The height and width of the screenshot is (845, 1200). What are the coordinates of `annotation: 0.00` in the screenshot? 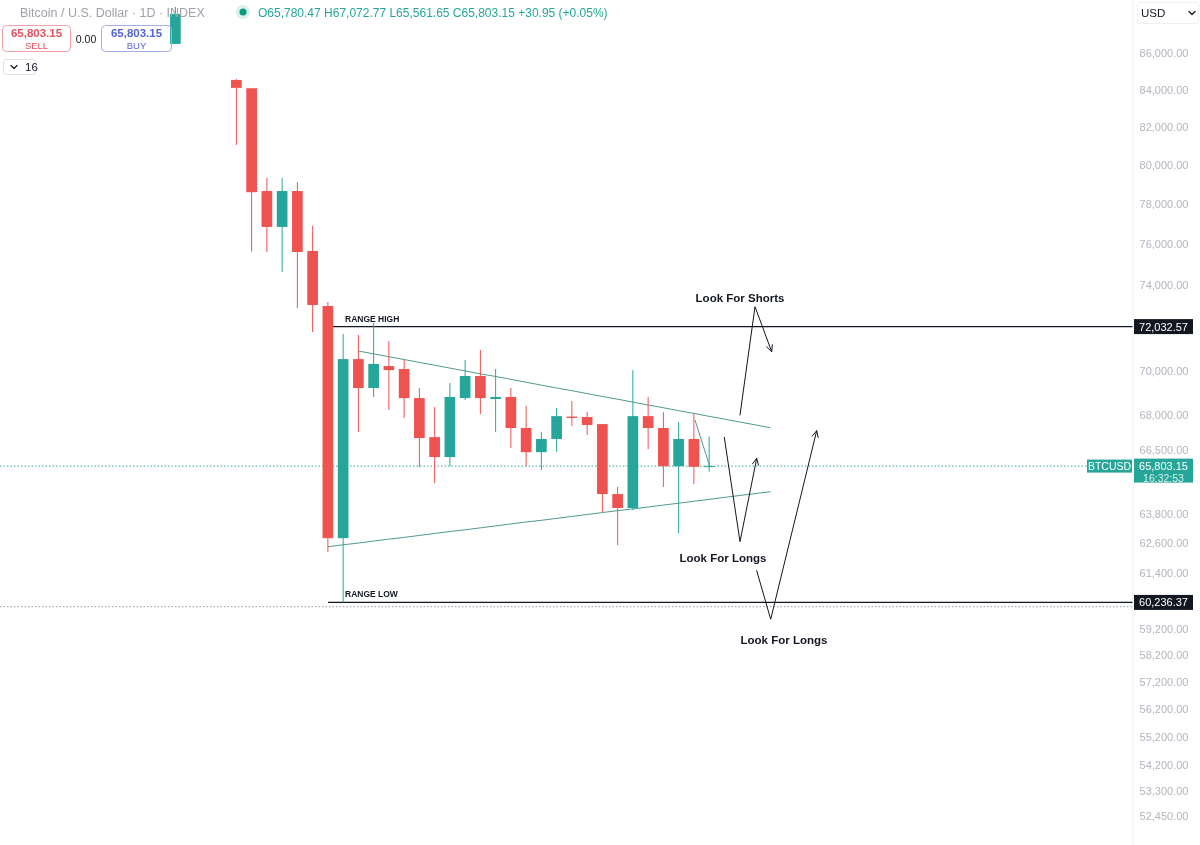 It's located at (86, 39).